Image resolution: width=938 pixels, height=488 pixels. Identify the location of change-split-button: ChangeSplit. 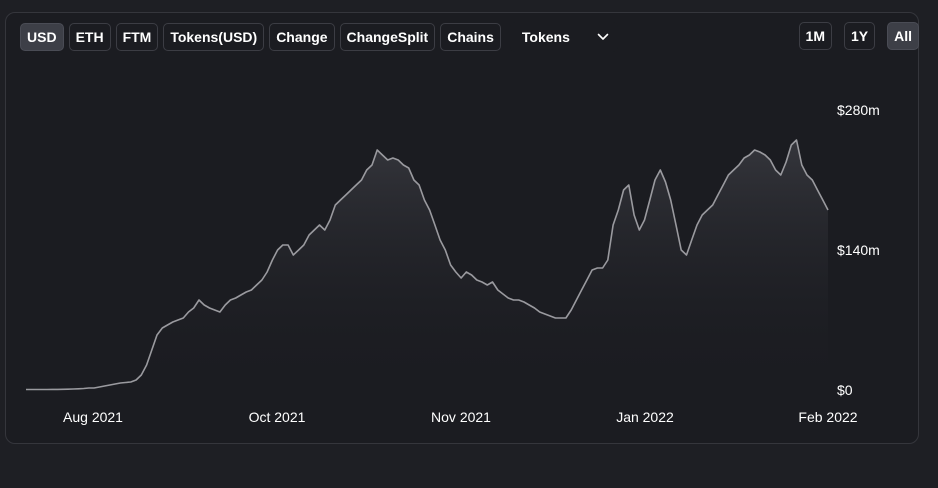
(387, 37).